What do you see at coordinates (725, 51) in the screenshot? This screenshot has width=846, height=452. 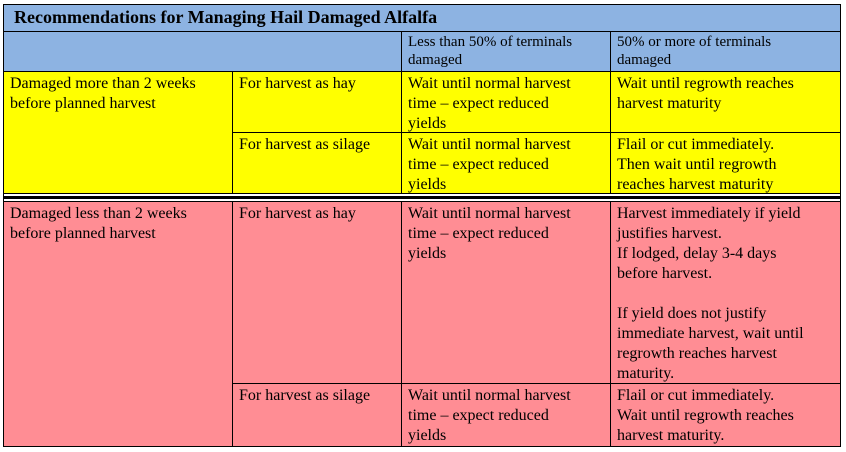 I see `header-50-or-more: 50% or more of terminals damaged` at bounding box center [725, 51].